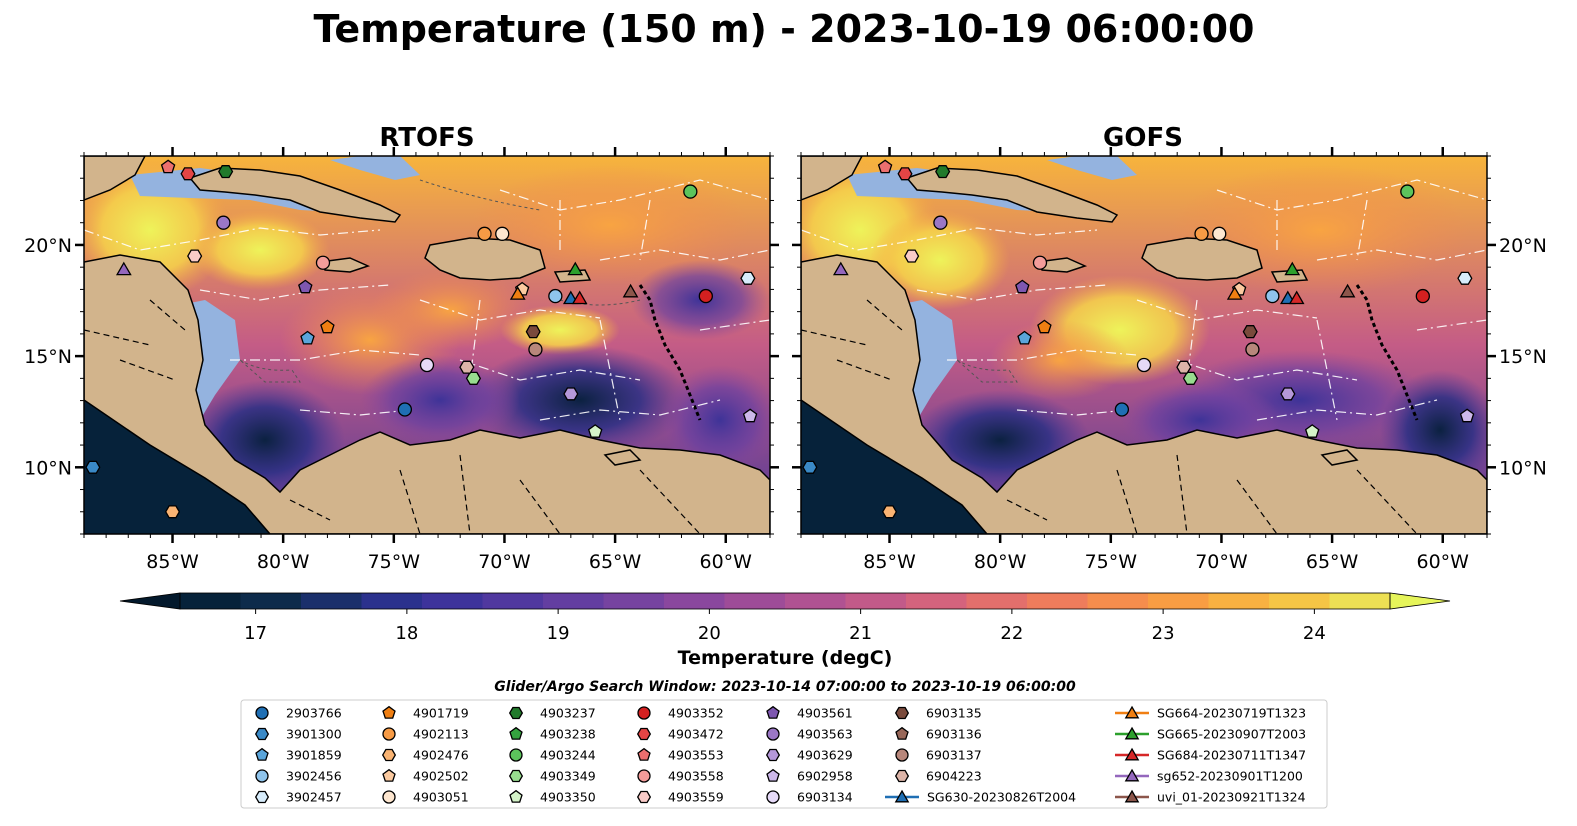  Describe the element at coordinates (1332, 562) in the screenshot. I see `x-tick-label: 65°W` at that location.